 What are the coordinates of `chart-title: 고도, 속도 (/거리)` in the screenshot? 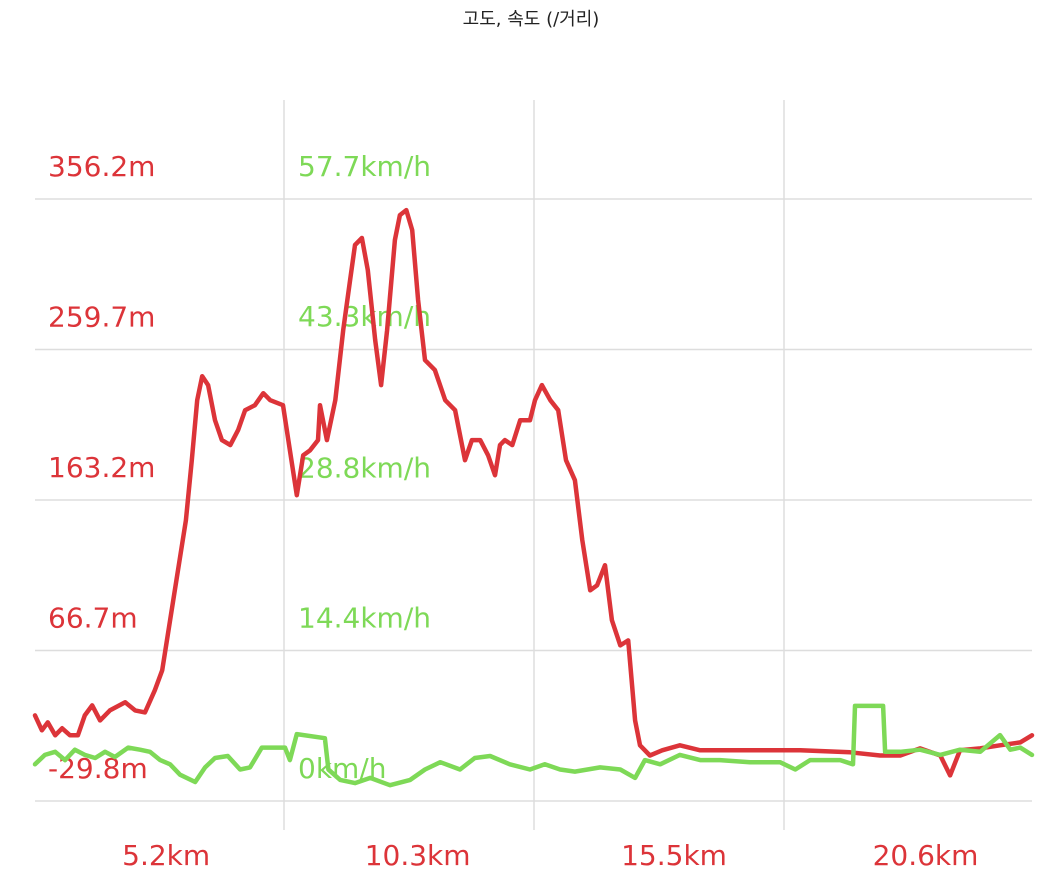 It's located at (531, 19).